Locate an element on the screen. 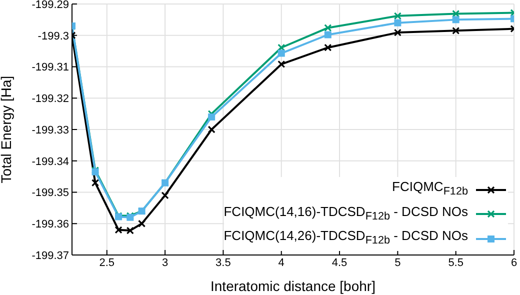  y-tick-label: -199.37 is located at coordinates (50, 256).